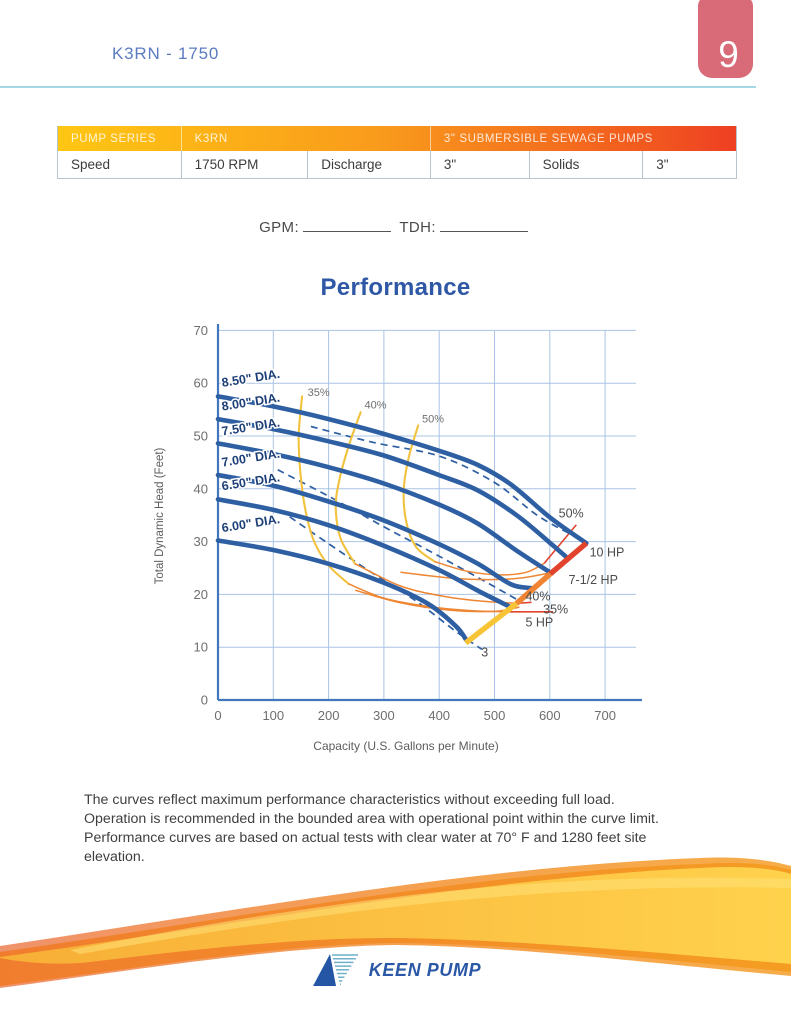 The width and height of the screenshot is (791, 1024). Describe the element at coordinates (484, 653) in the screenshot. I see `svg-text: 3` at that location.